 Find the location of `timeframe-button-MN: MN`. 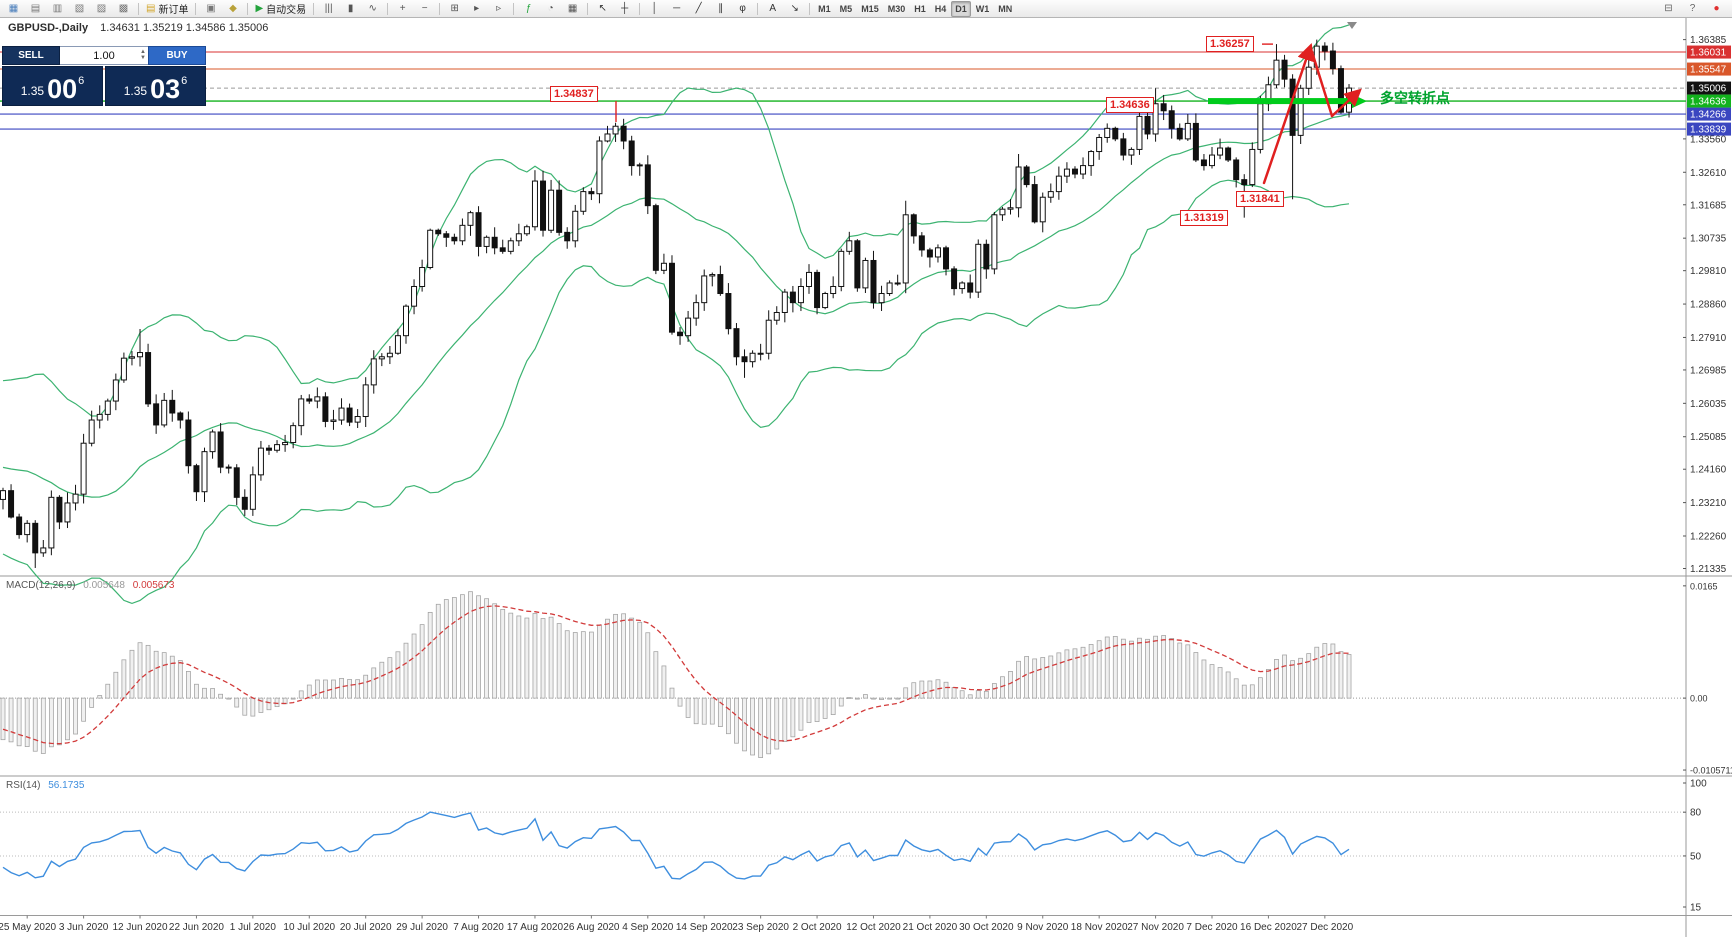

timeframe-button-MN: MN is located at coordinates (1005, 8).